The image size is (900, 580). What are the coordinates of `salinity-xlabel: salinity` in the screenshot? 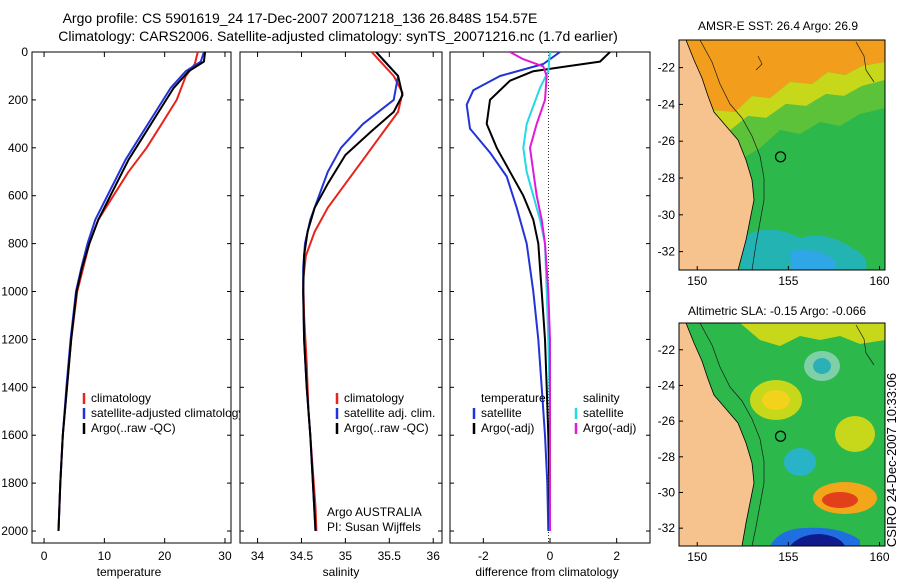 It's located at (341, 572).